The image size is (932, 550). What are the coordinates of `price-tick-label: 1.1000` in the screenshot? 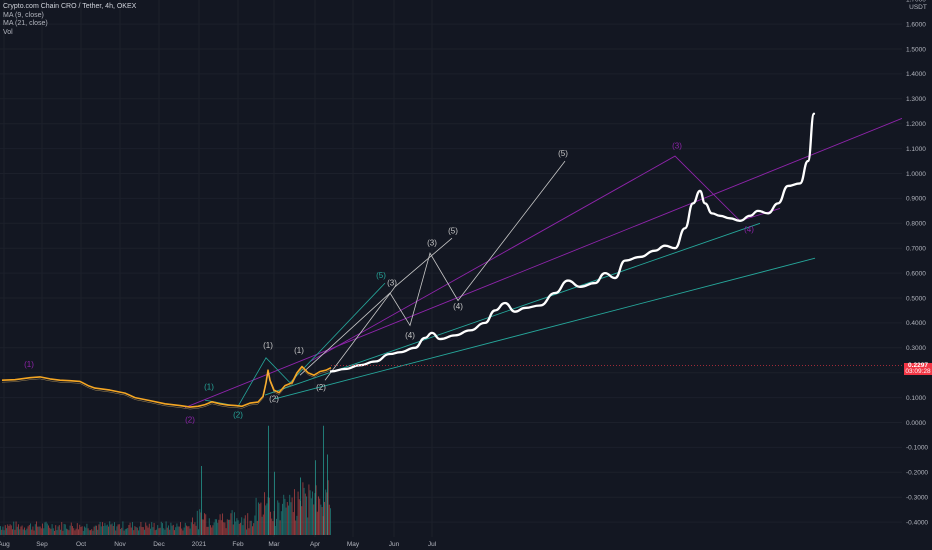 It's located at (916, 149).